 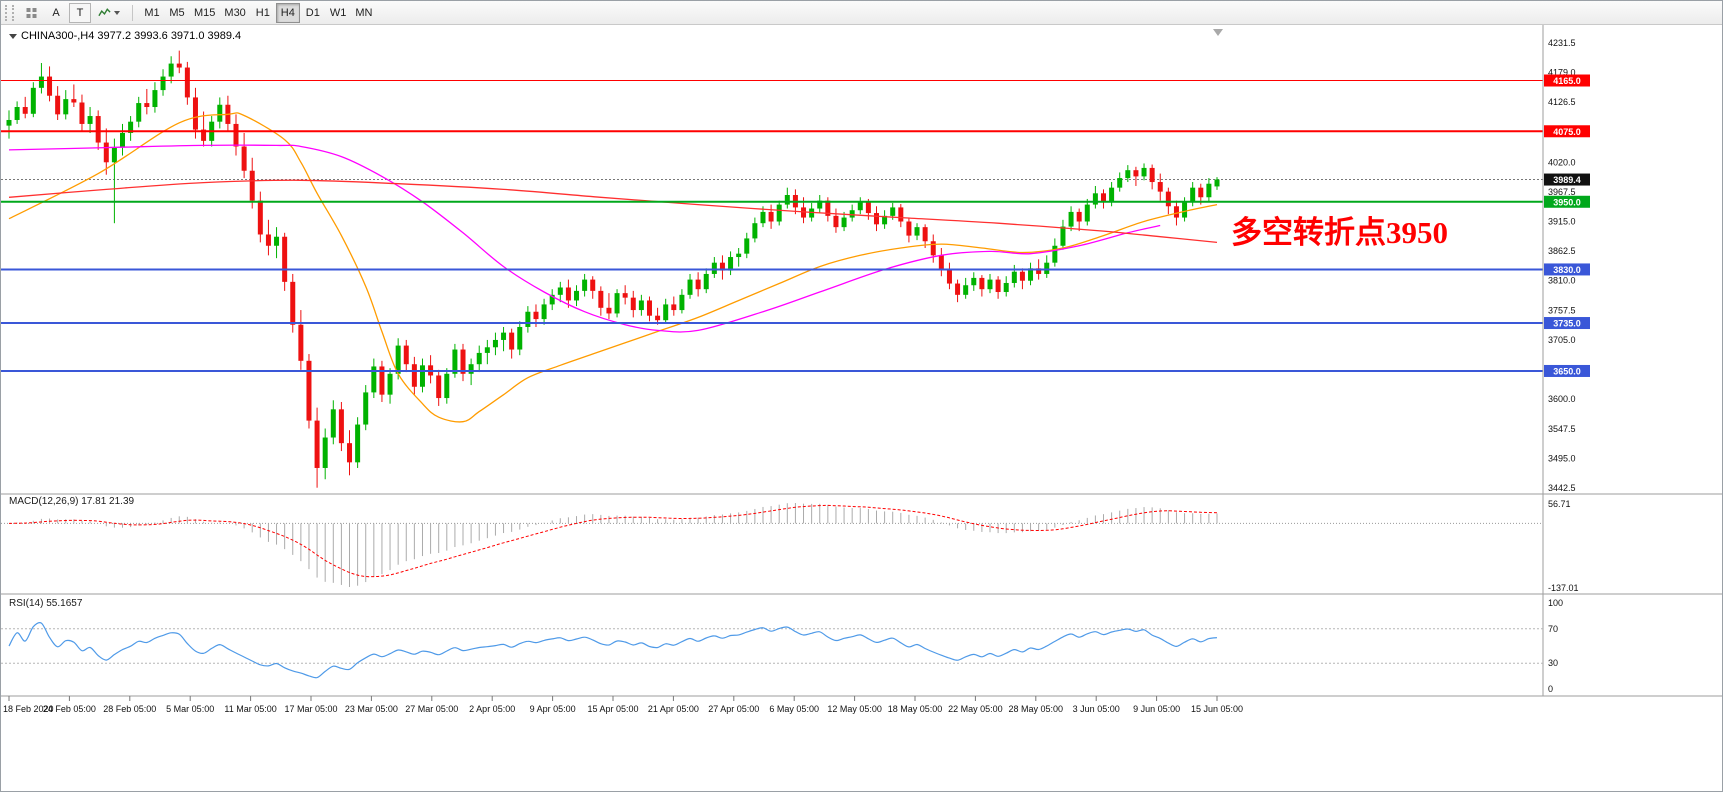 I want to click on svg-text: 30, so click(x=1553, y=663).